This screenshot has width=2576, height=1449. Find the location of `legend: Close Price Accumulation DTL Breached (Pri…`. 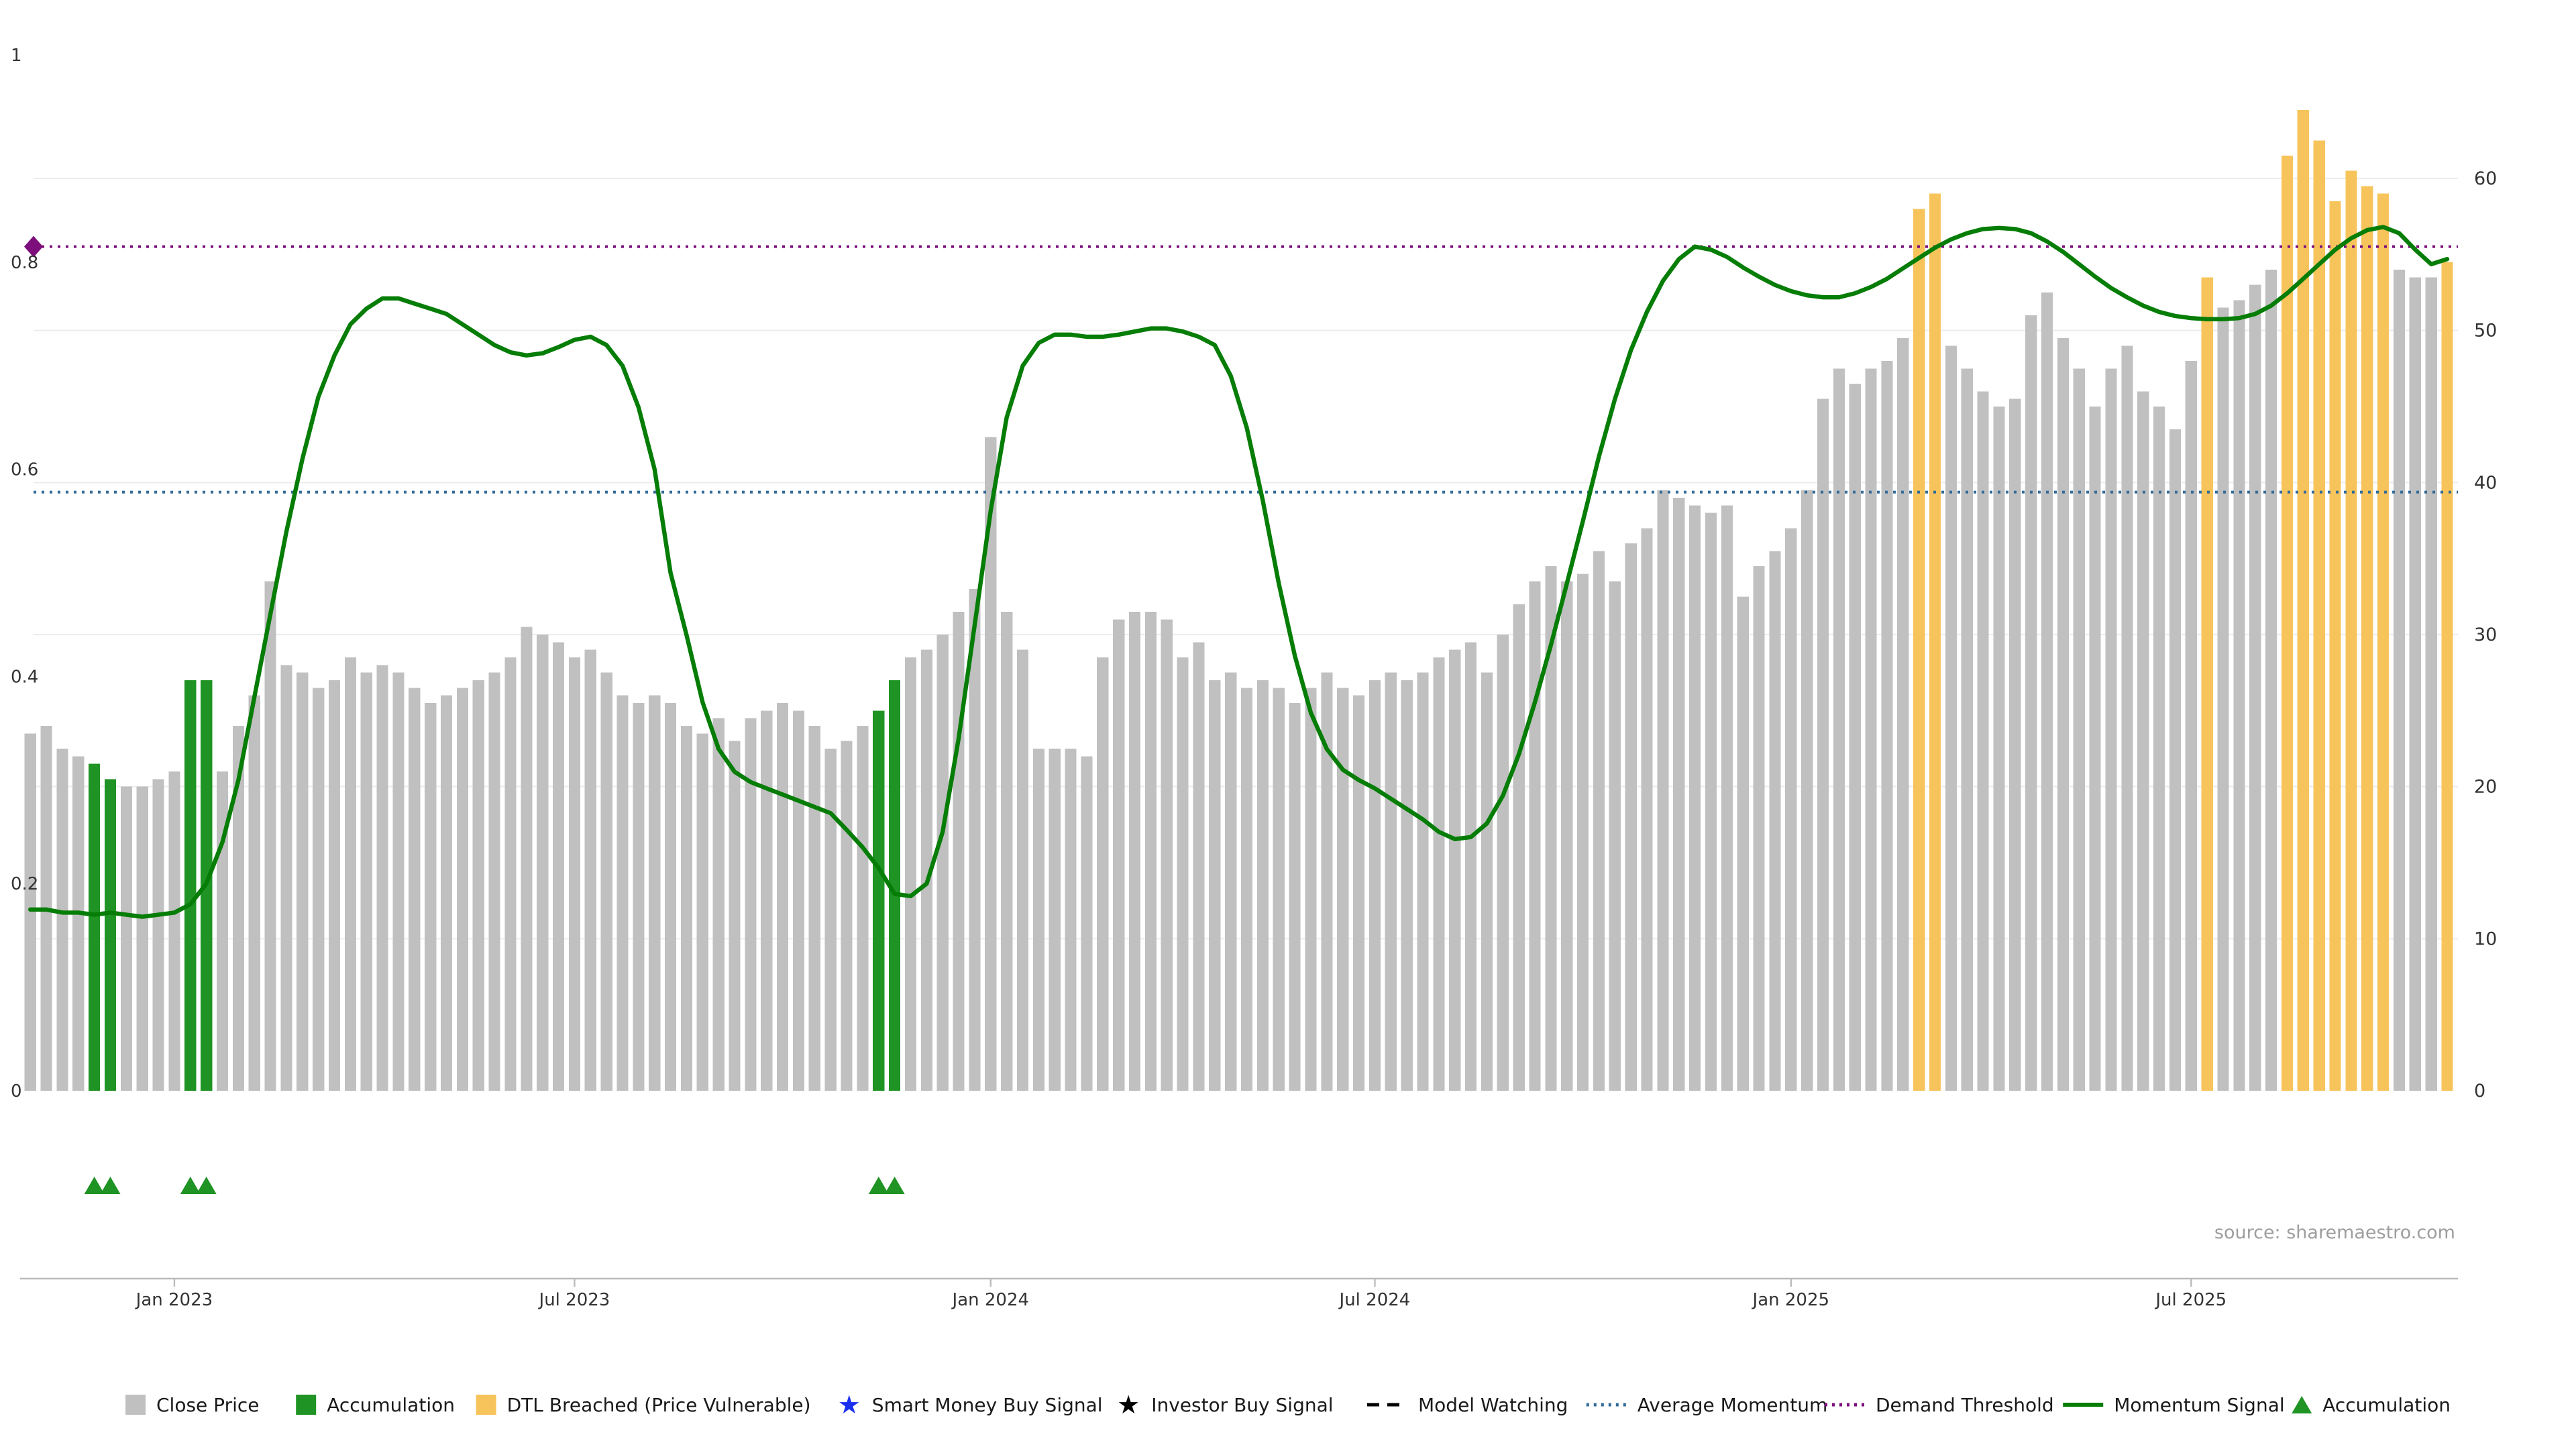

legend: Close Price Accumulation DTL Breached (Pri… is located at coordinates (1288, 1404).